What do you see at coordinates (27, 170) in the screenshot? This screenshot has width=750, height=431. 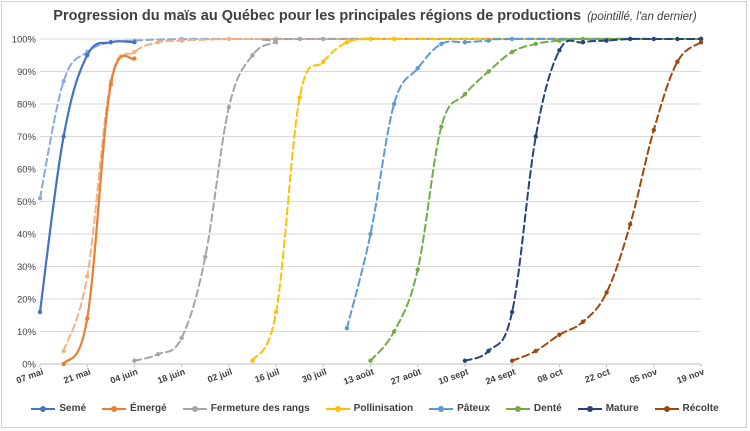 I see `y-tick-label: 60%` at bounding box center [27, 170].